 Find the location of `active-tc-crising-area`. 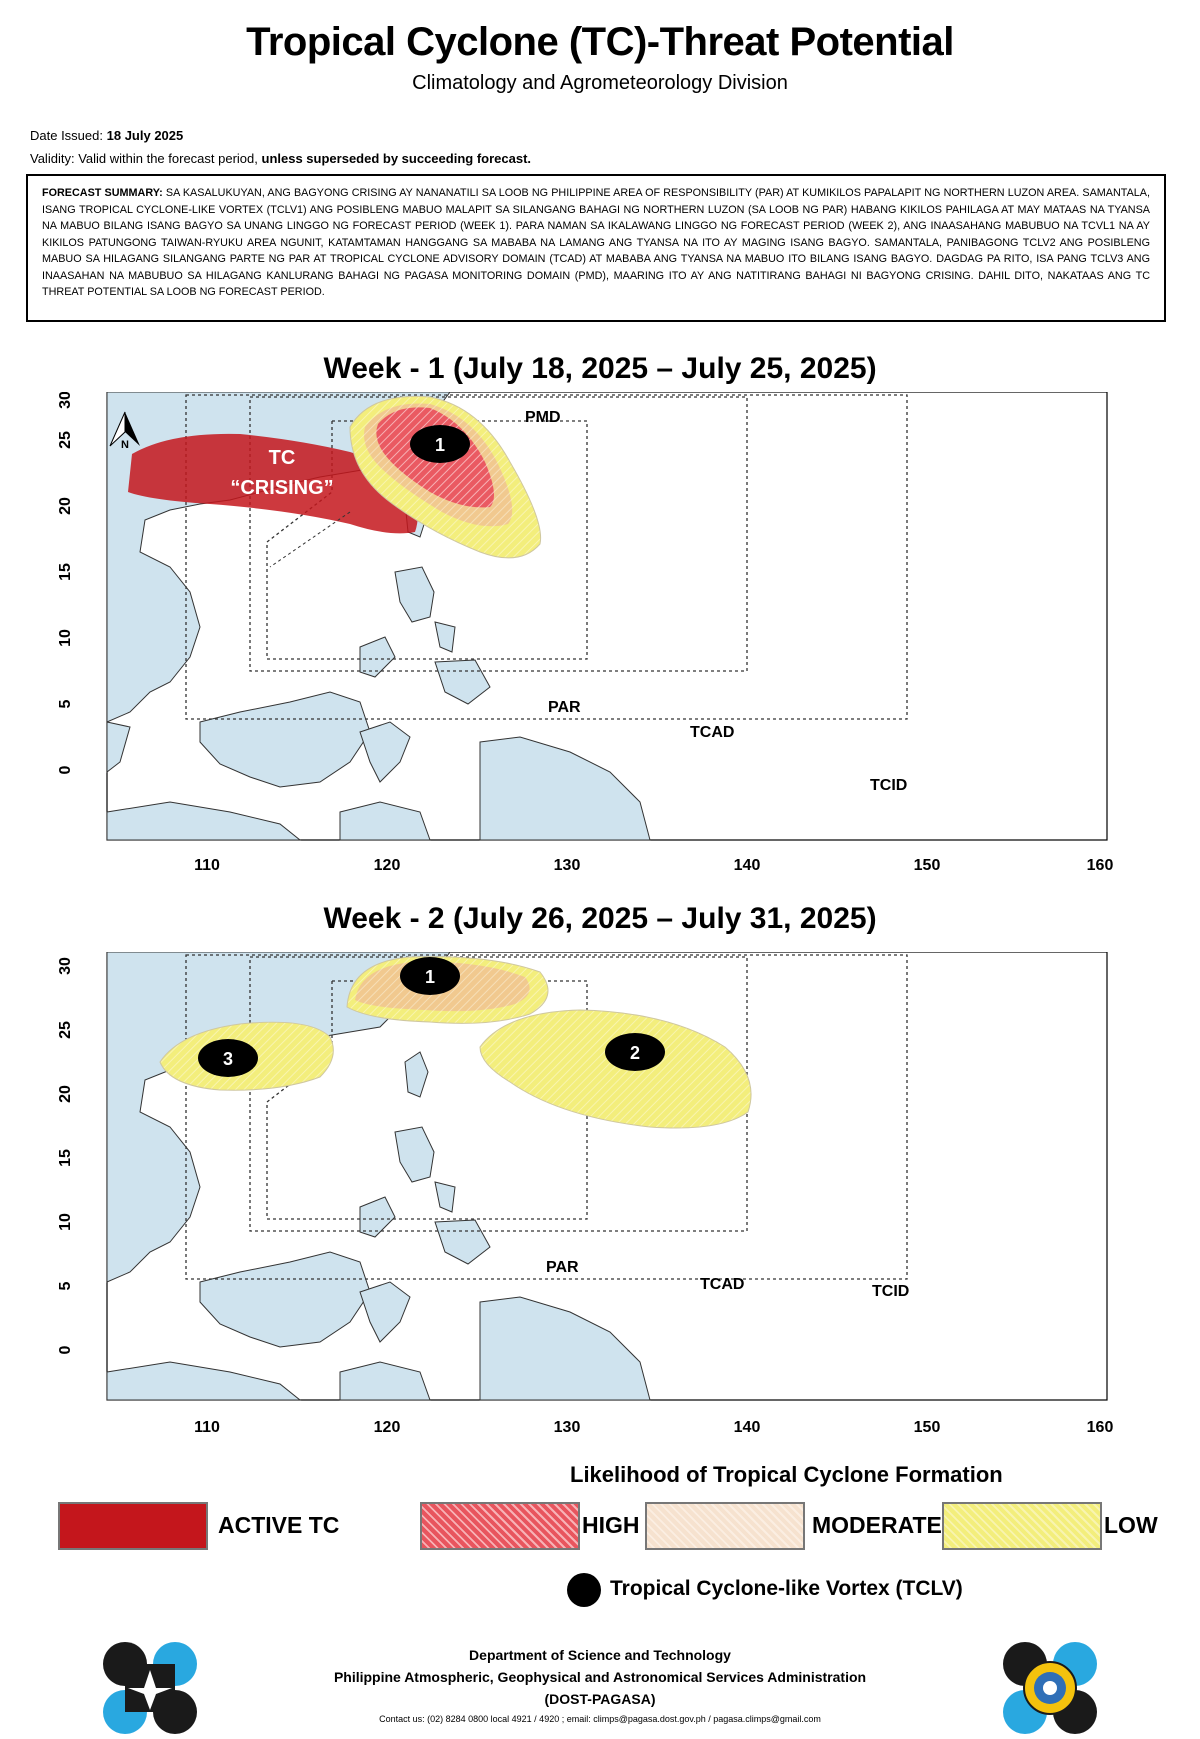

active-tc-crising-area is located at coordinates (273, 483).